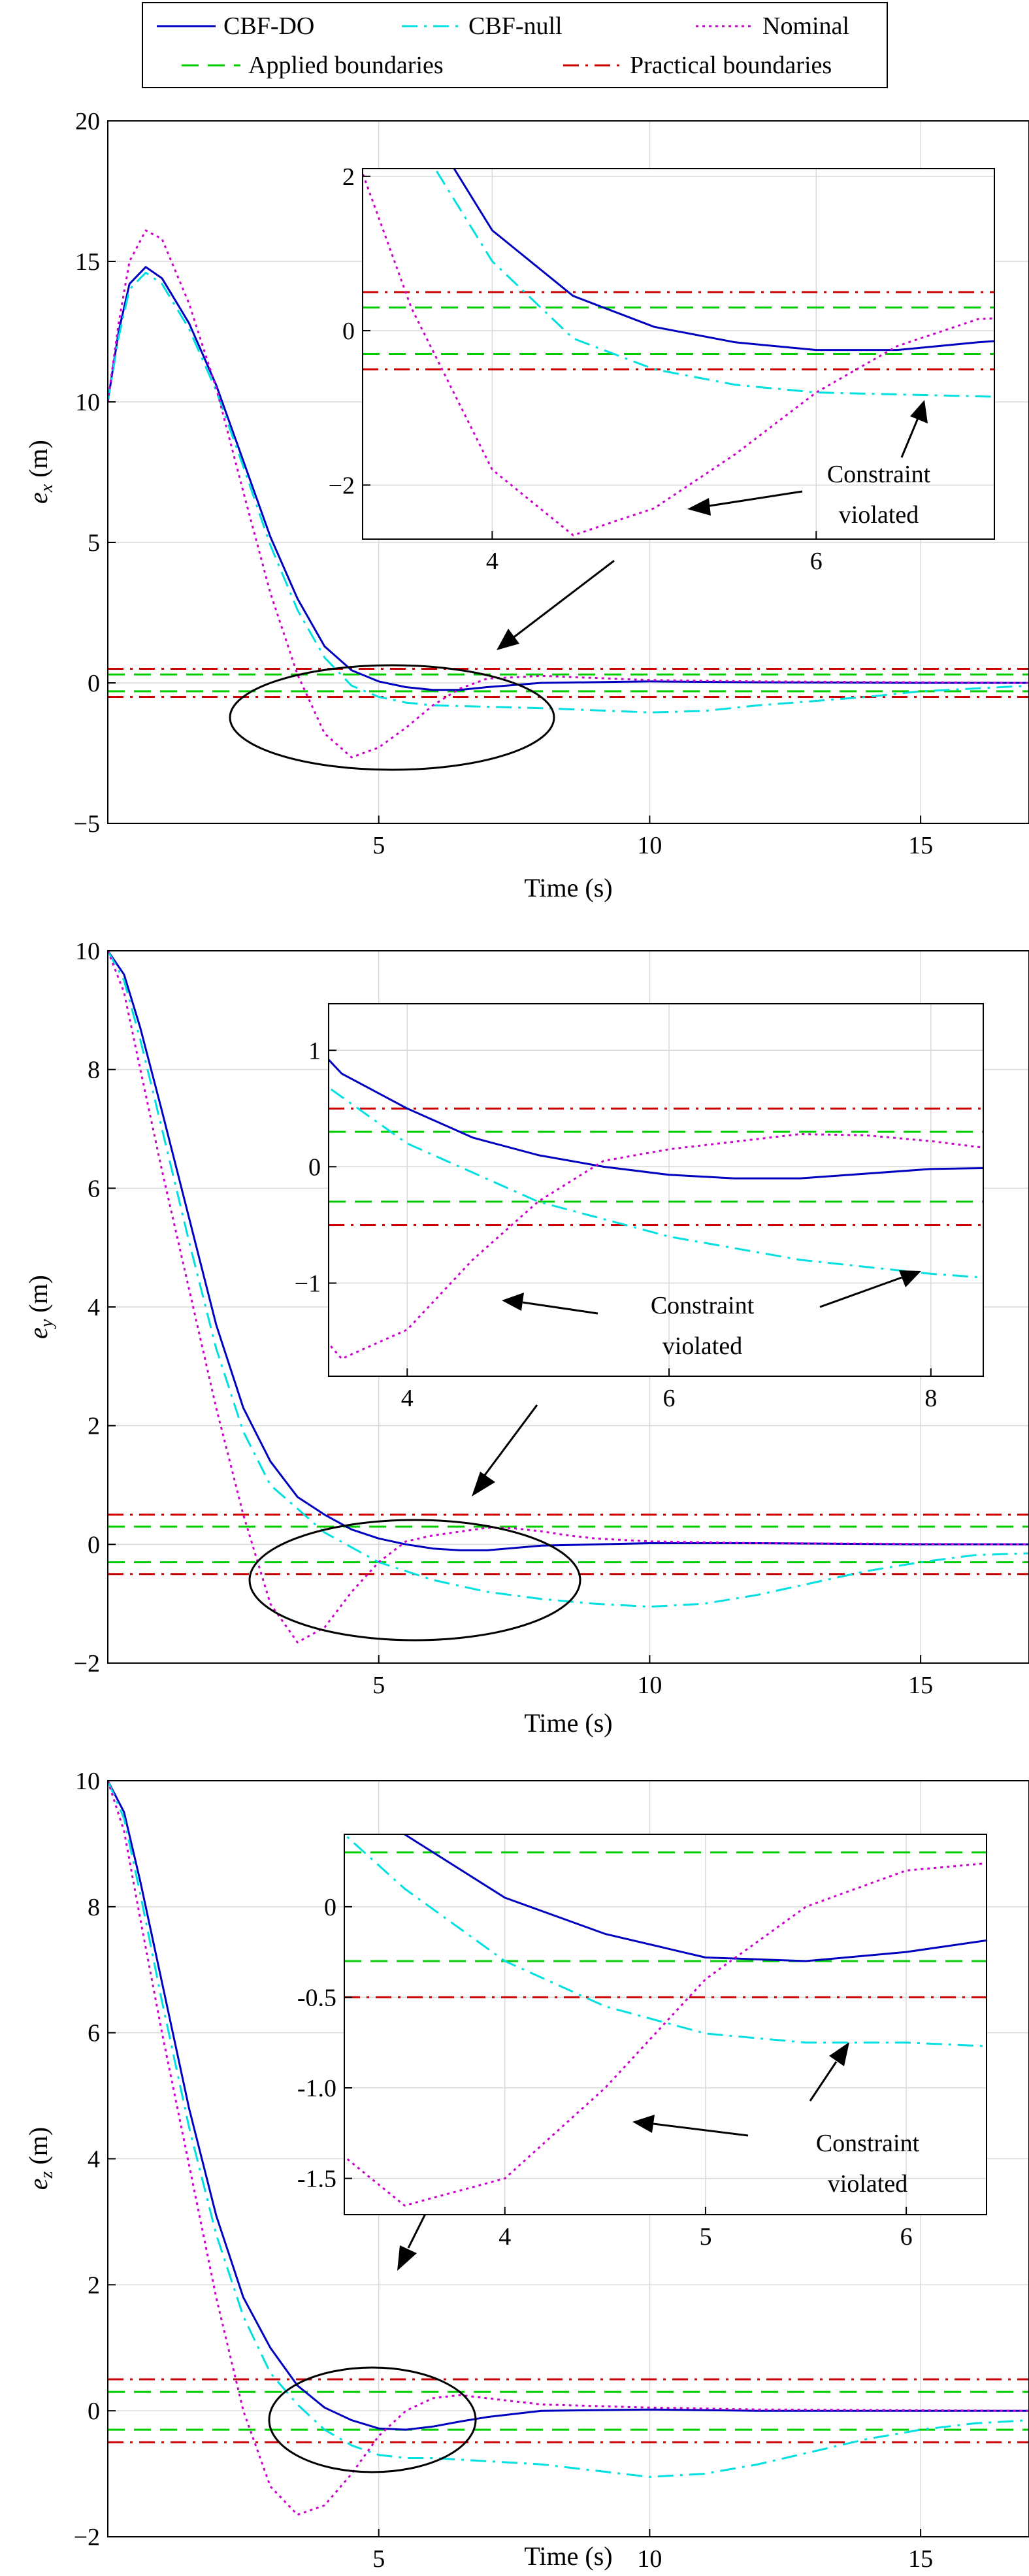  Describe the element at coordinates (308, 1284) in the screenshot. I see `y-tick-label: −1` at that location.